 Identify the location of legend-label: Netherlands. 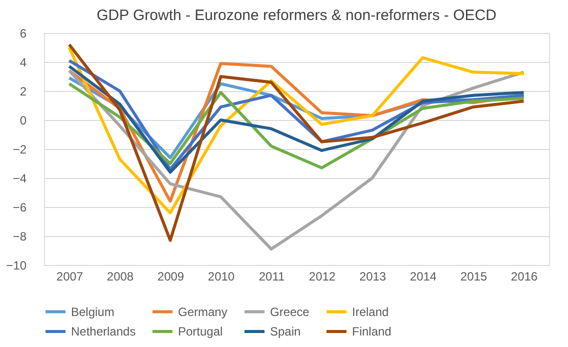
(103, 331).